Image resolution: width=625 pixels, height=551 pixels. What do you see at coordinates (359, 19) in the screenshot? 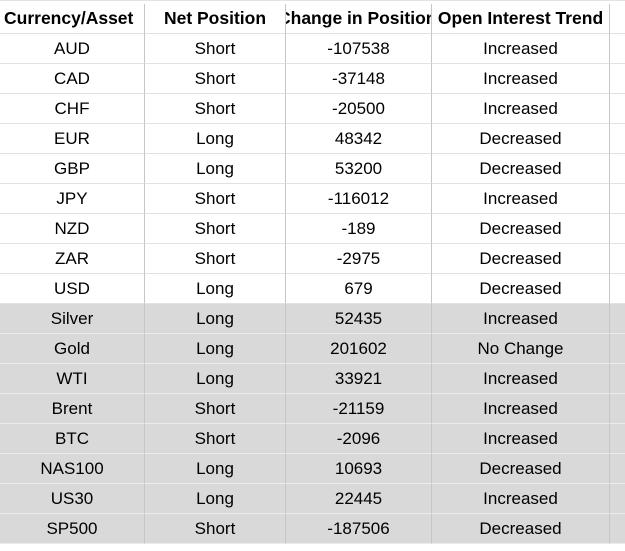
I see `header-change-in-position: Change in Position` at bounding box center [359, 19].